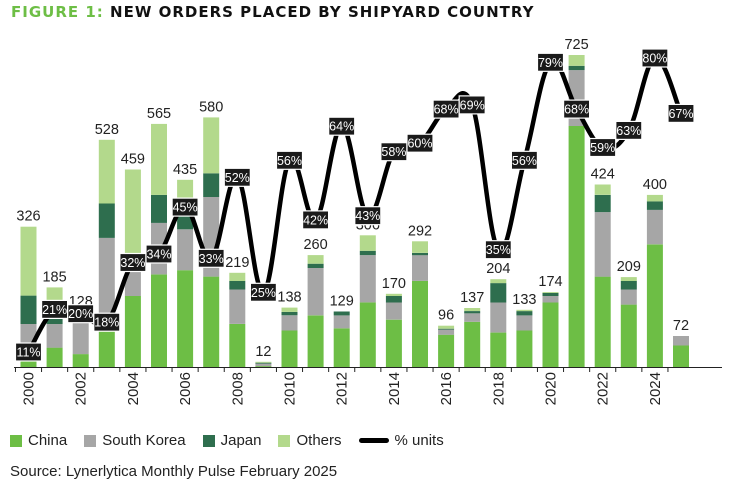 Image resolution: width=739 pixels, height=492 pixels. Describe the element at coordinates (654, 198) in the screenshot. I see `bar-others-2024` at that location.